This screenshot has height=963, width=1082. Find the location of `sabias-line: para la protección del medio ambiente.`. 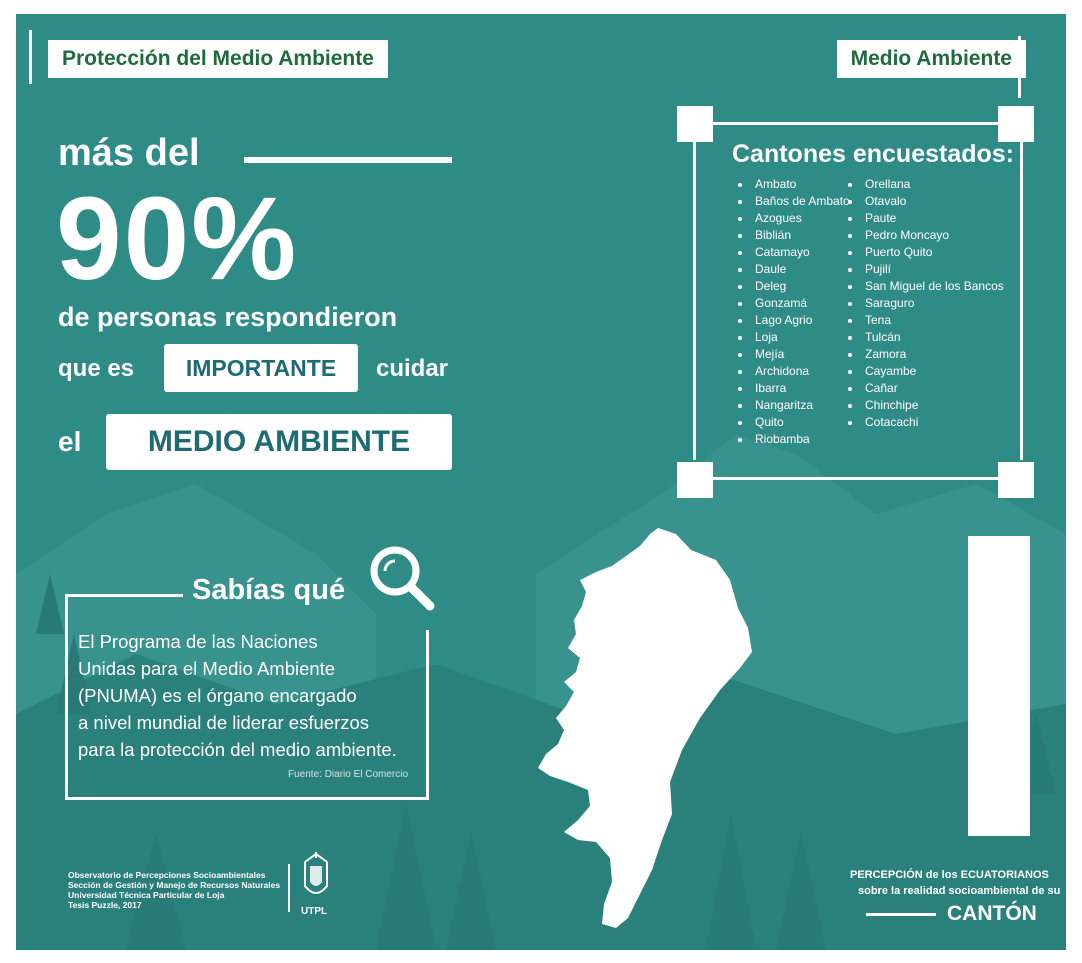

sabias-line: para la protección del medio ambiente. is located at coordinates (237, 749).